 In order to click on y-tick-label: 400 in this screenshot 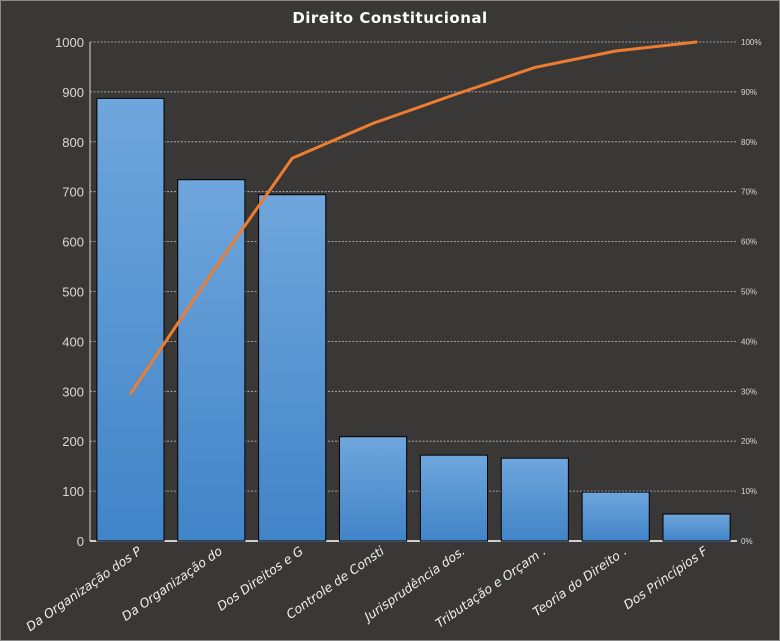, I will do `click(73, 341)`.